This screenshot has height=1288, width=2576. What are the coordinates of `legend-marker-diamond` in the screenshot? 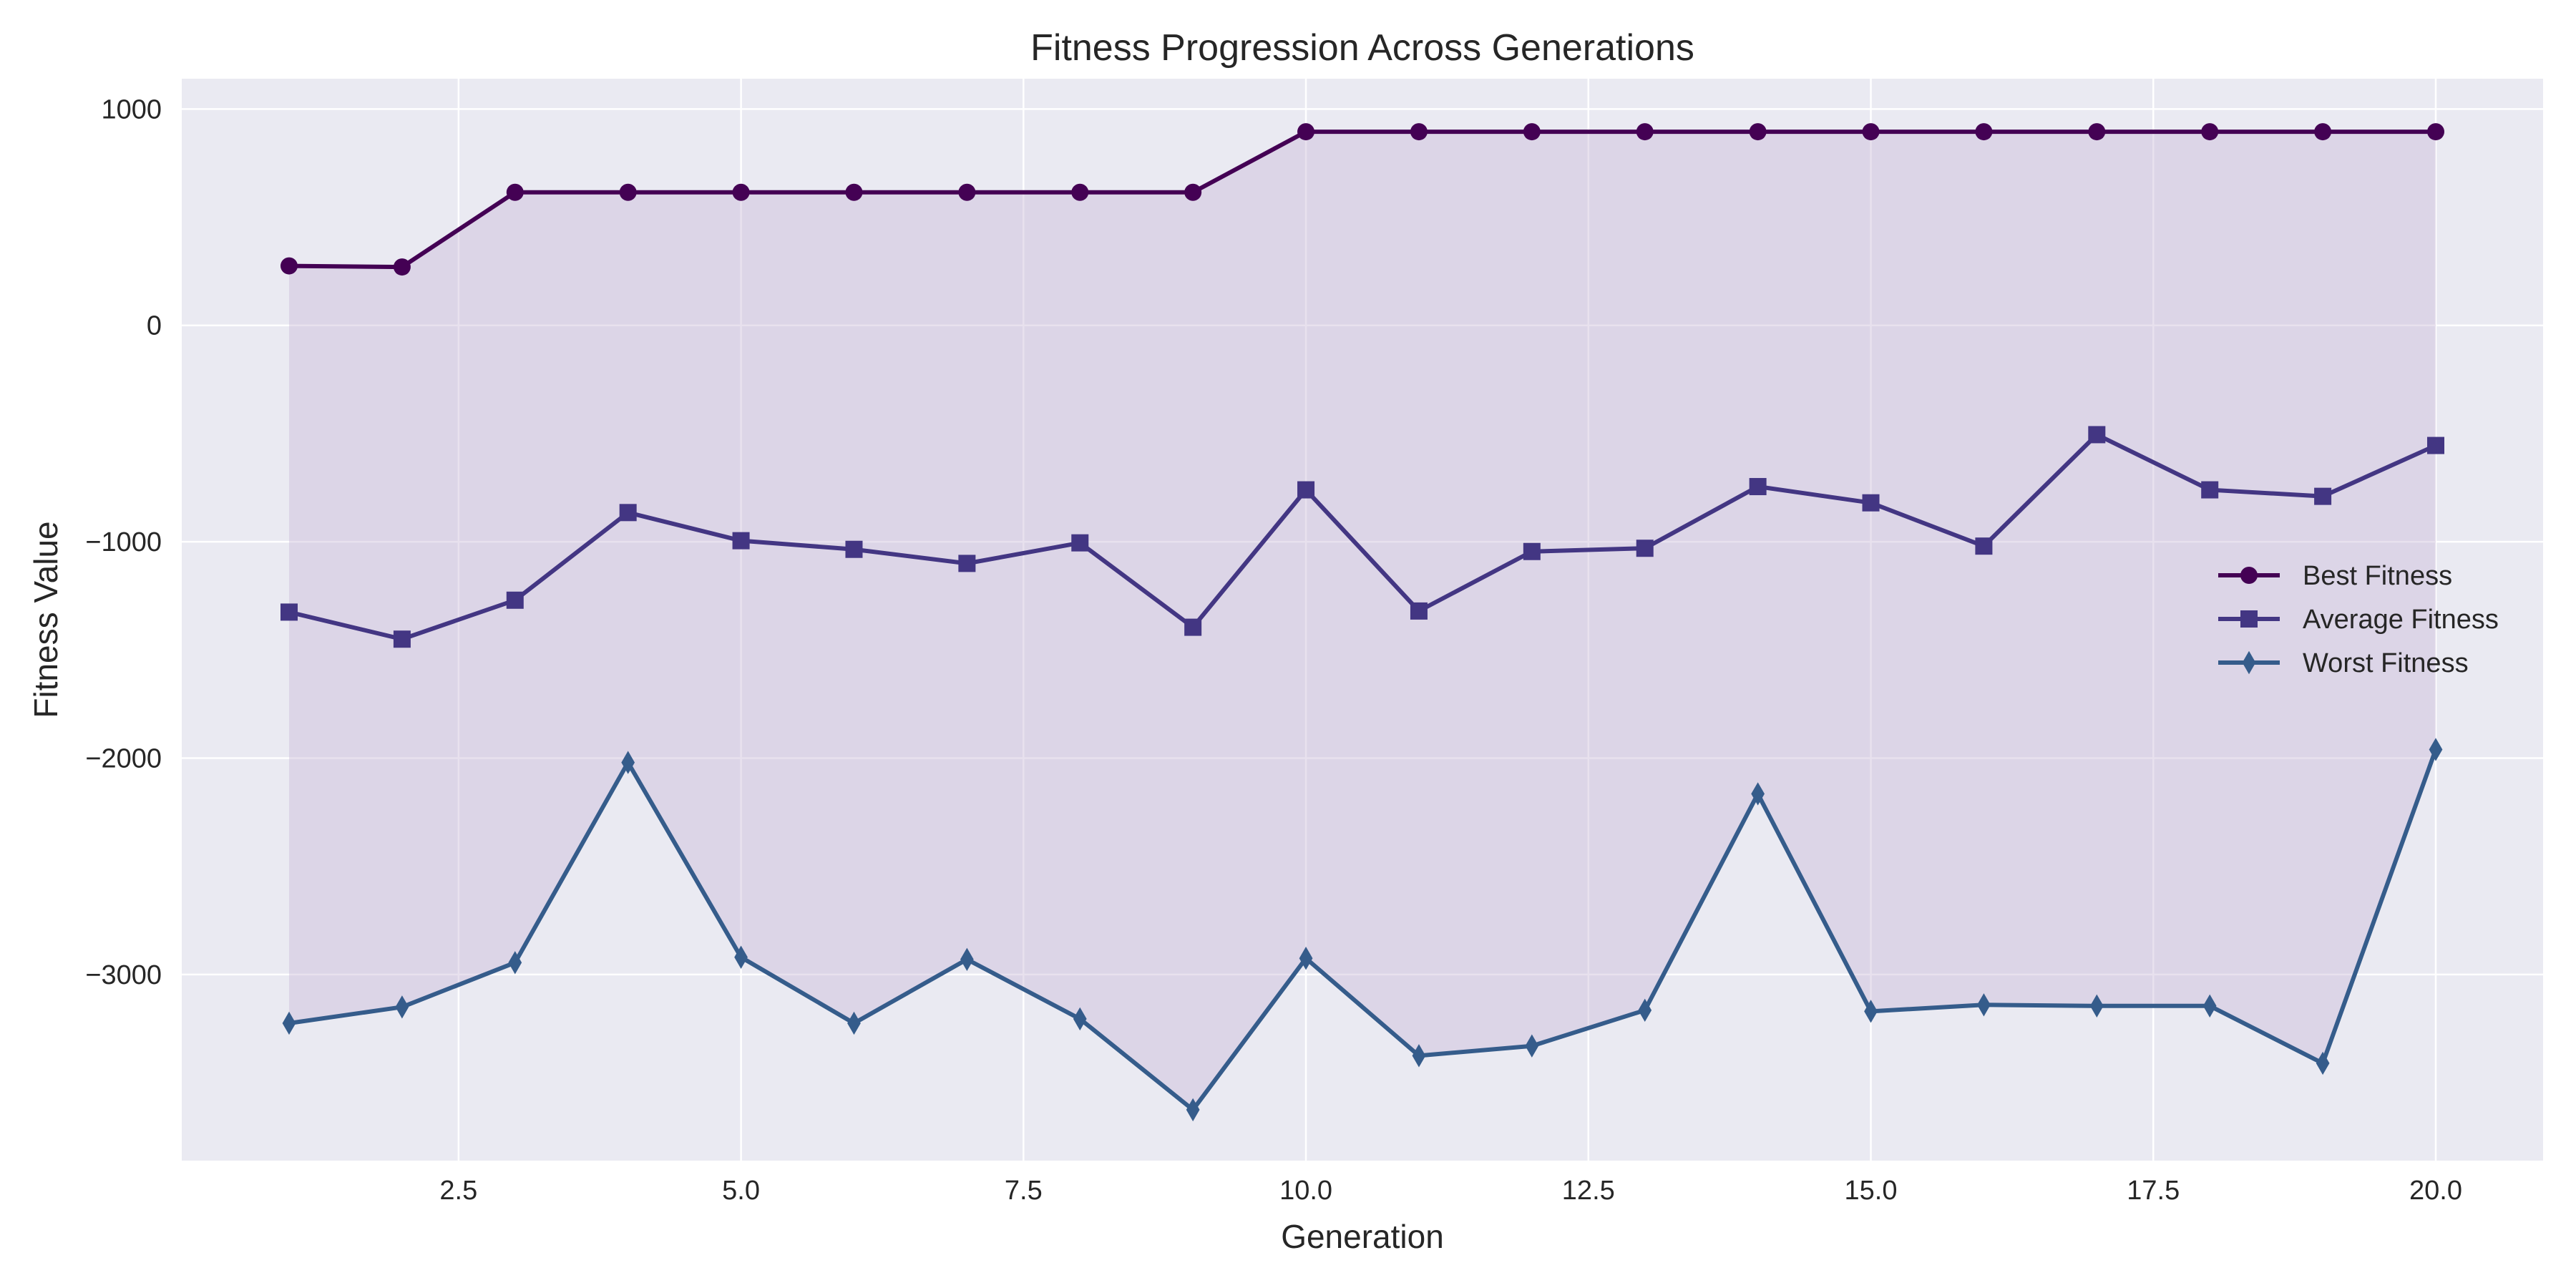 It's located at (2249, 662).